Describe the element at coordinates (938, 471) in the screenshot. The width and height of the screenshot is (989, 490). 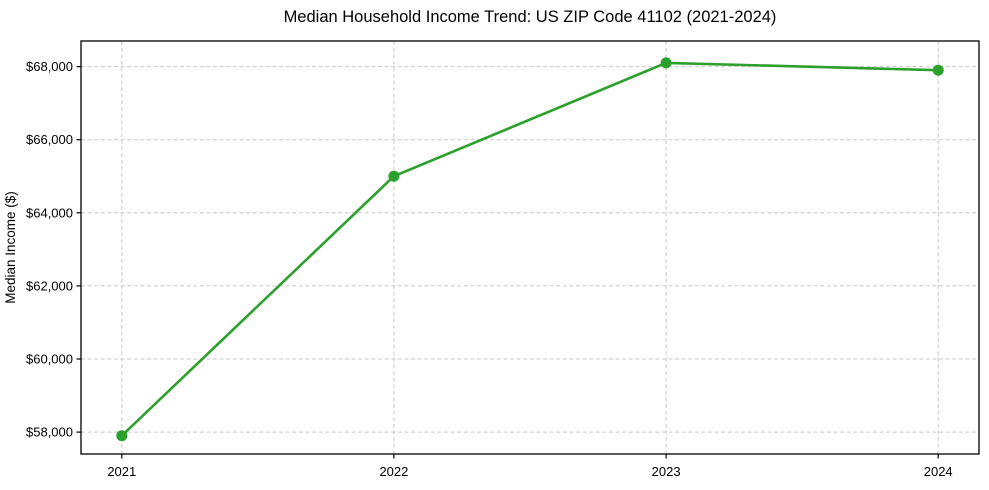
I see `x-tick-label: 2024` at that location.